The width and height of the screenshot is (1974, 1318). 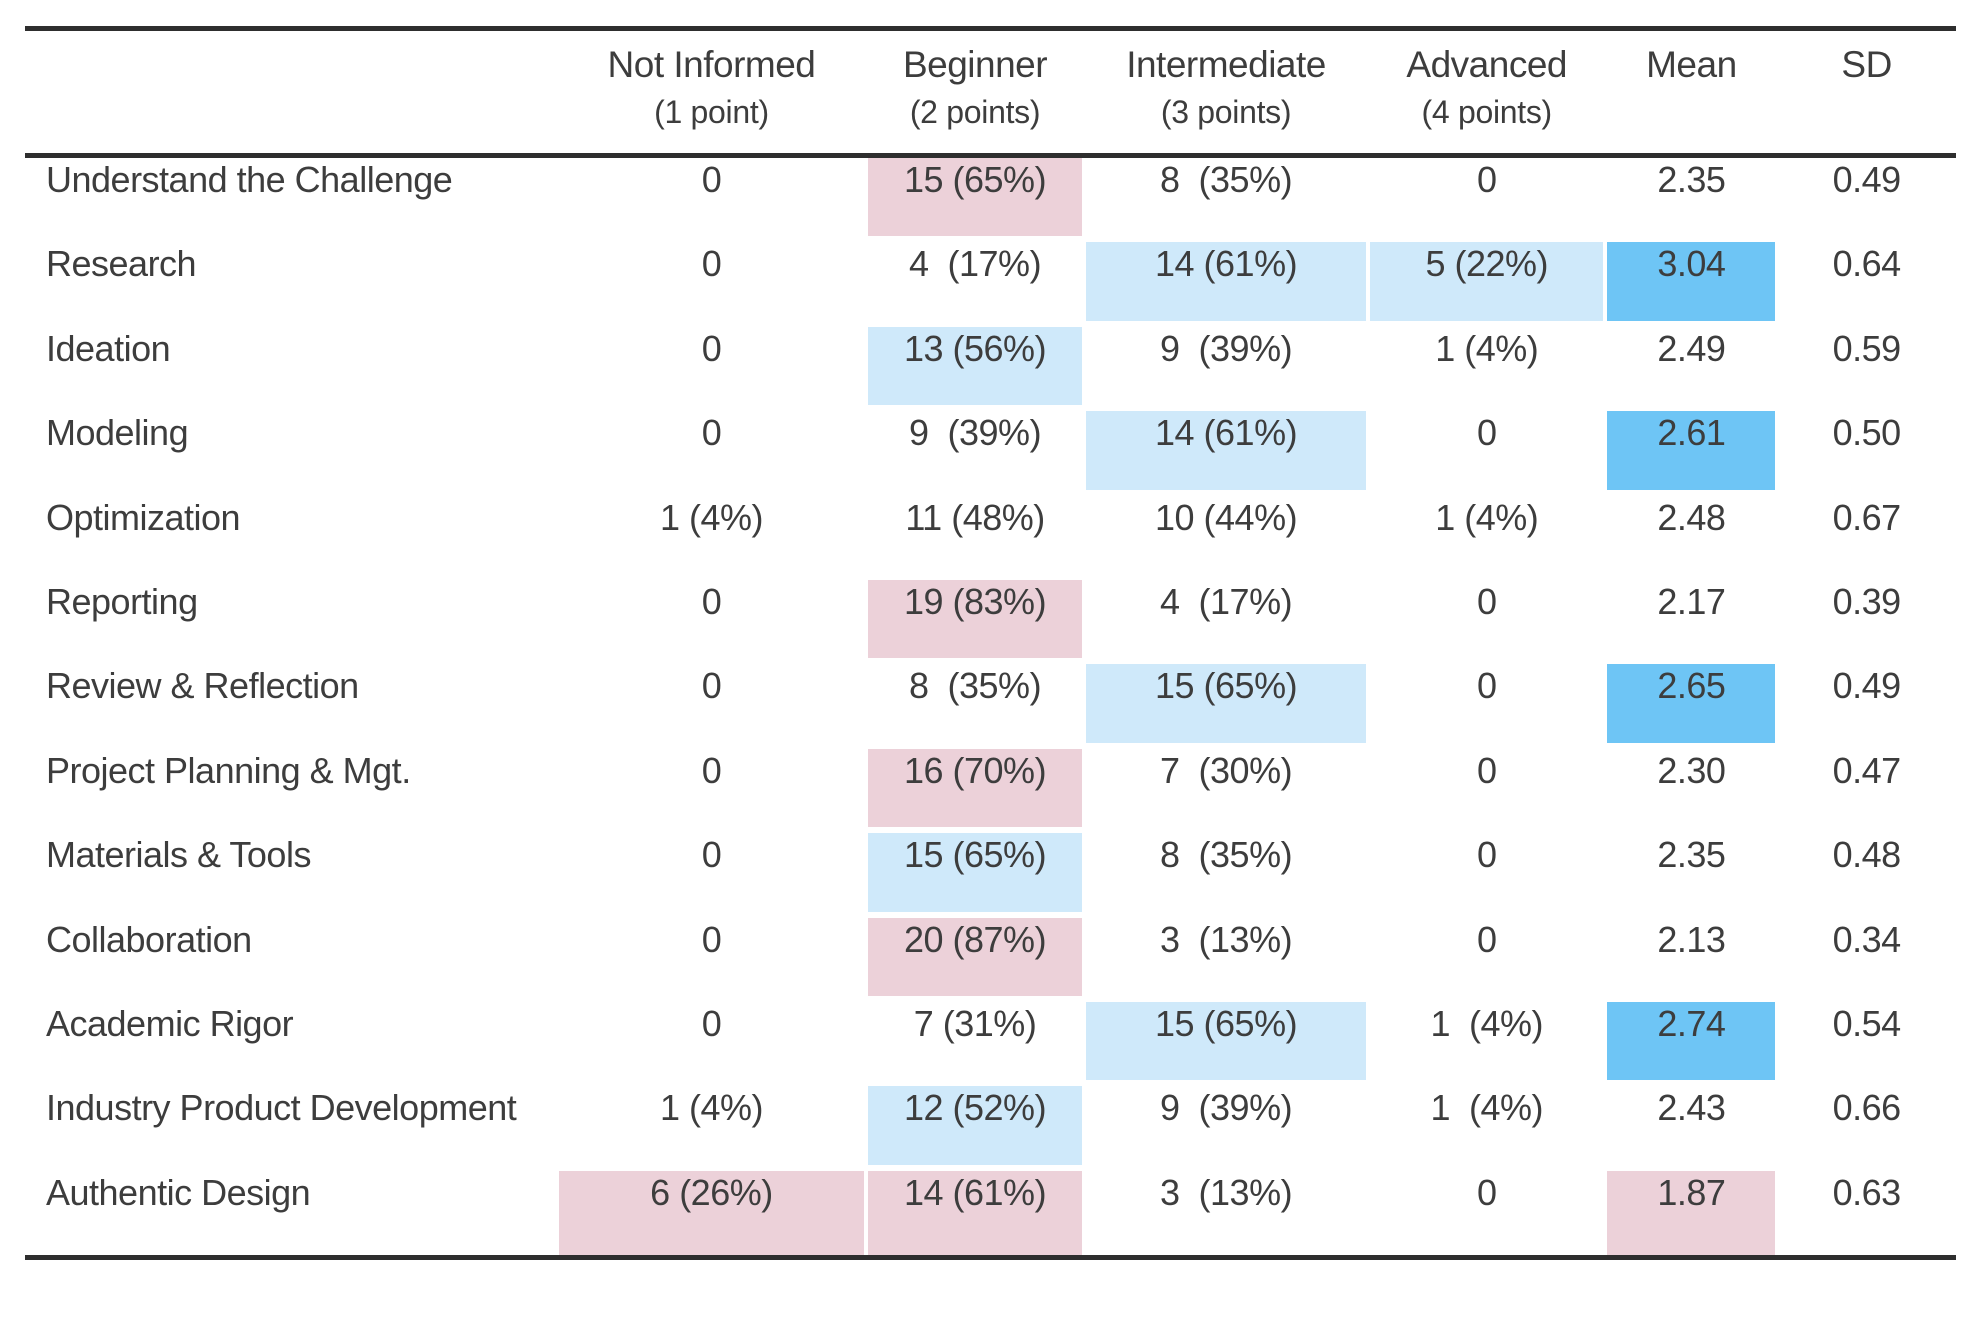 I want to click on table-cell-not-informed: 1 (4%), so click(x=711, y=538).